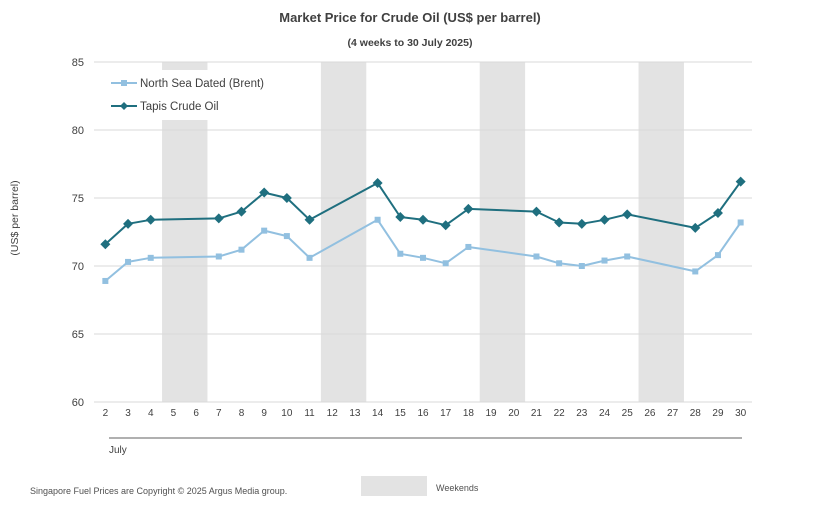 This screenshot has height=512, width=820. Describe the element at coordinates (128, 413) in the screenshot. I see `x-tick-label: 3` at that location.